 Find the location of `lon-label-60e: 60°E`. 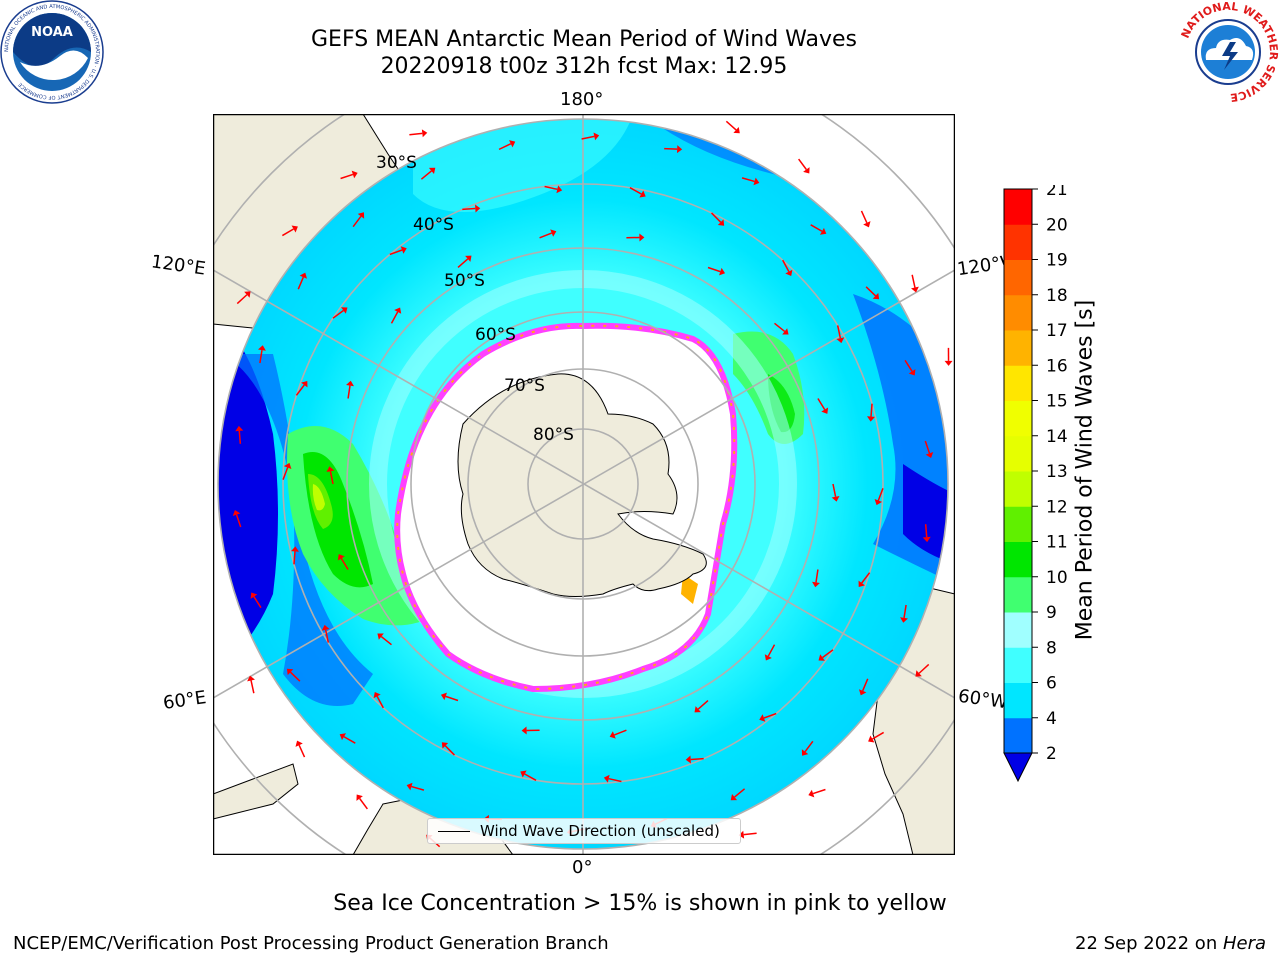

lon-label-60e: 60°E is located at coordinates (184, 700).